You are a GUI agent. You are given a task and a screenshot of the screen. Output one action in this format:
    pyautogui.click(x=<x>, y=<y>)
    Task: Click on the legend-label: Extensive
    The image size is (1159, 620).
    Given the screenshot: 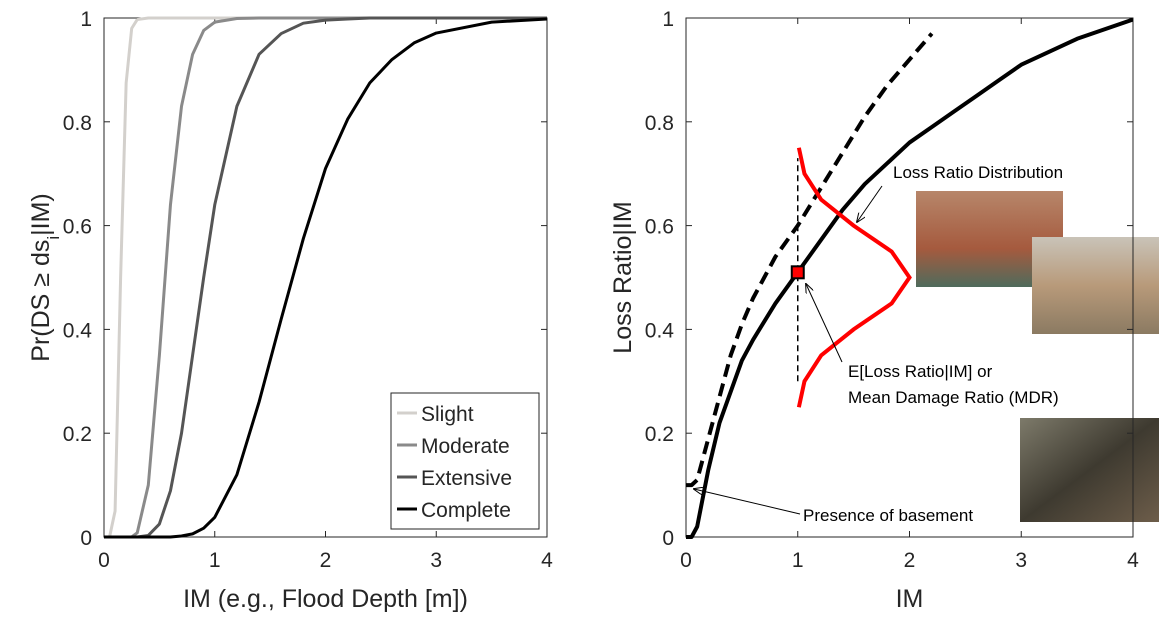 What is the action you would take?
    pyautogui.click(x=466, y=478)
    